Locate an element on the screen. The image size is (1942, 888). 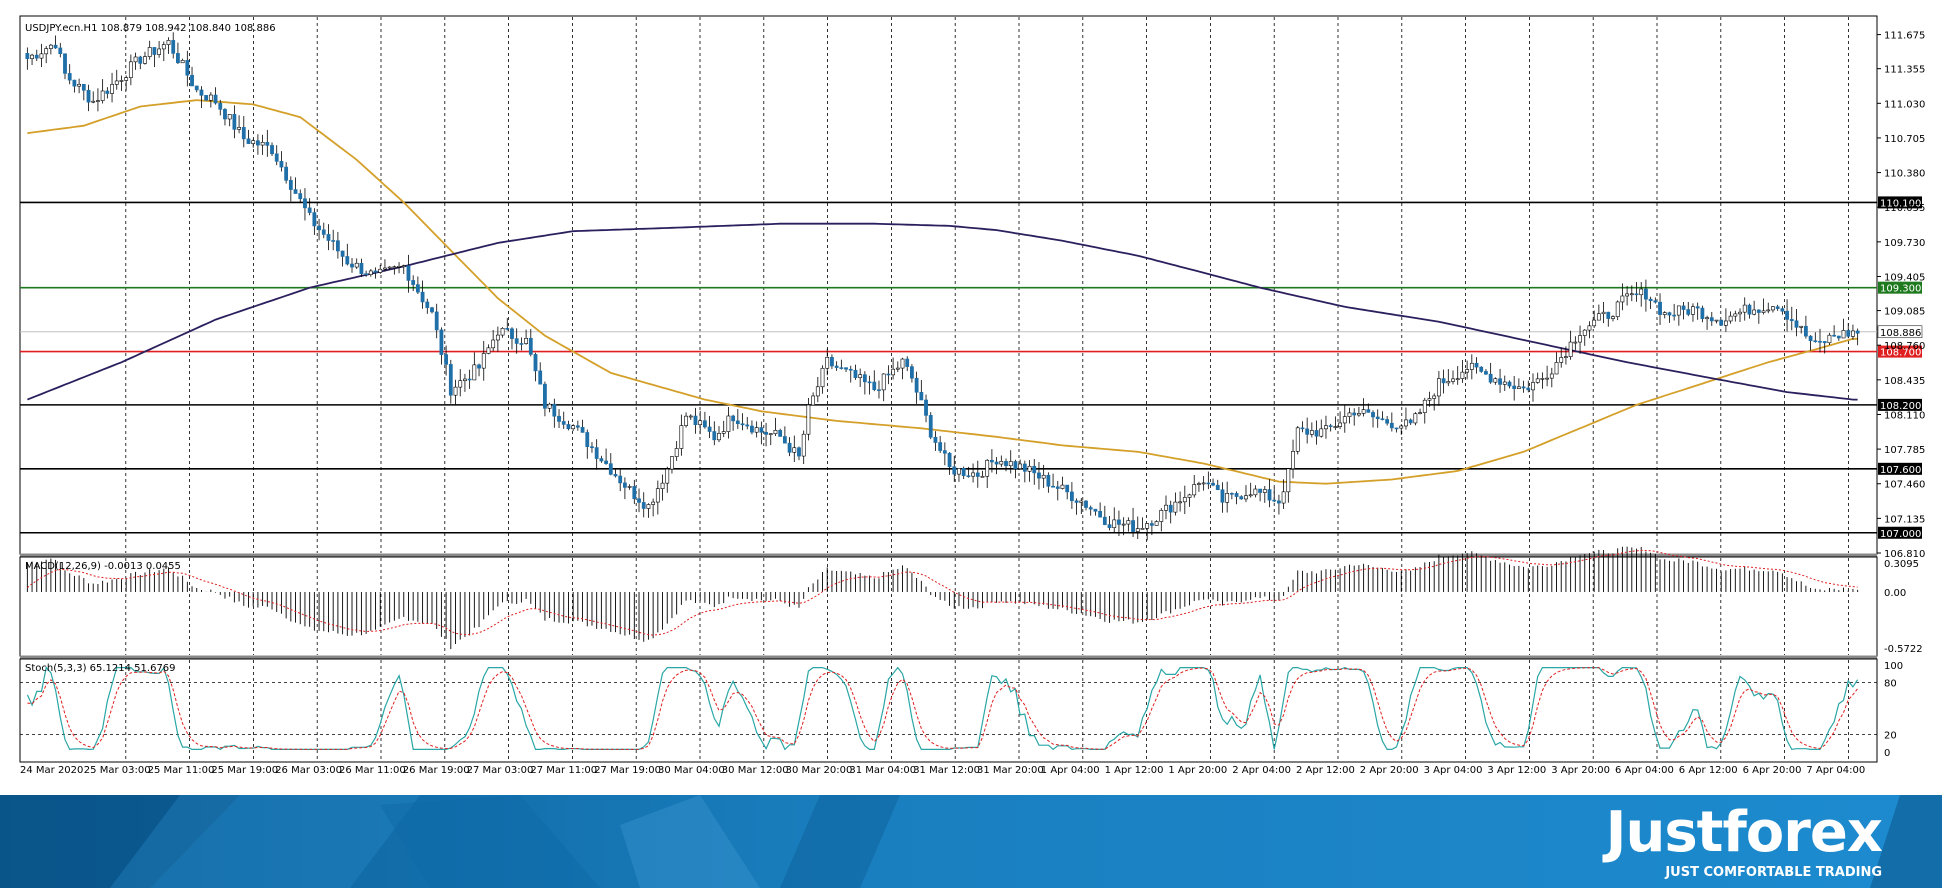
price-tick-label: 111.030 is located at coordinates (1904, 104).